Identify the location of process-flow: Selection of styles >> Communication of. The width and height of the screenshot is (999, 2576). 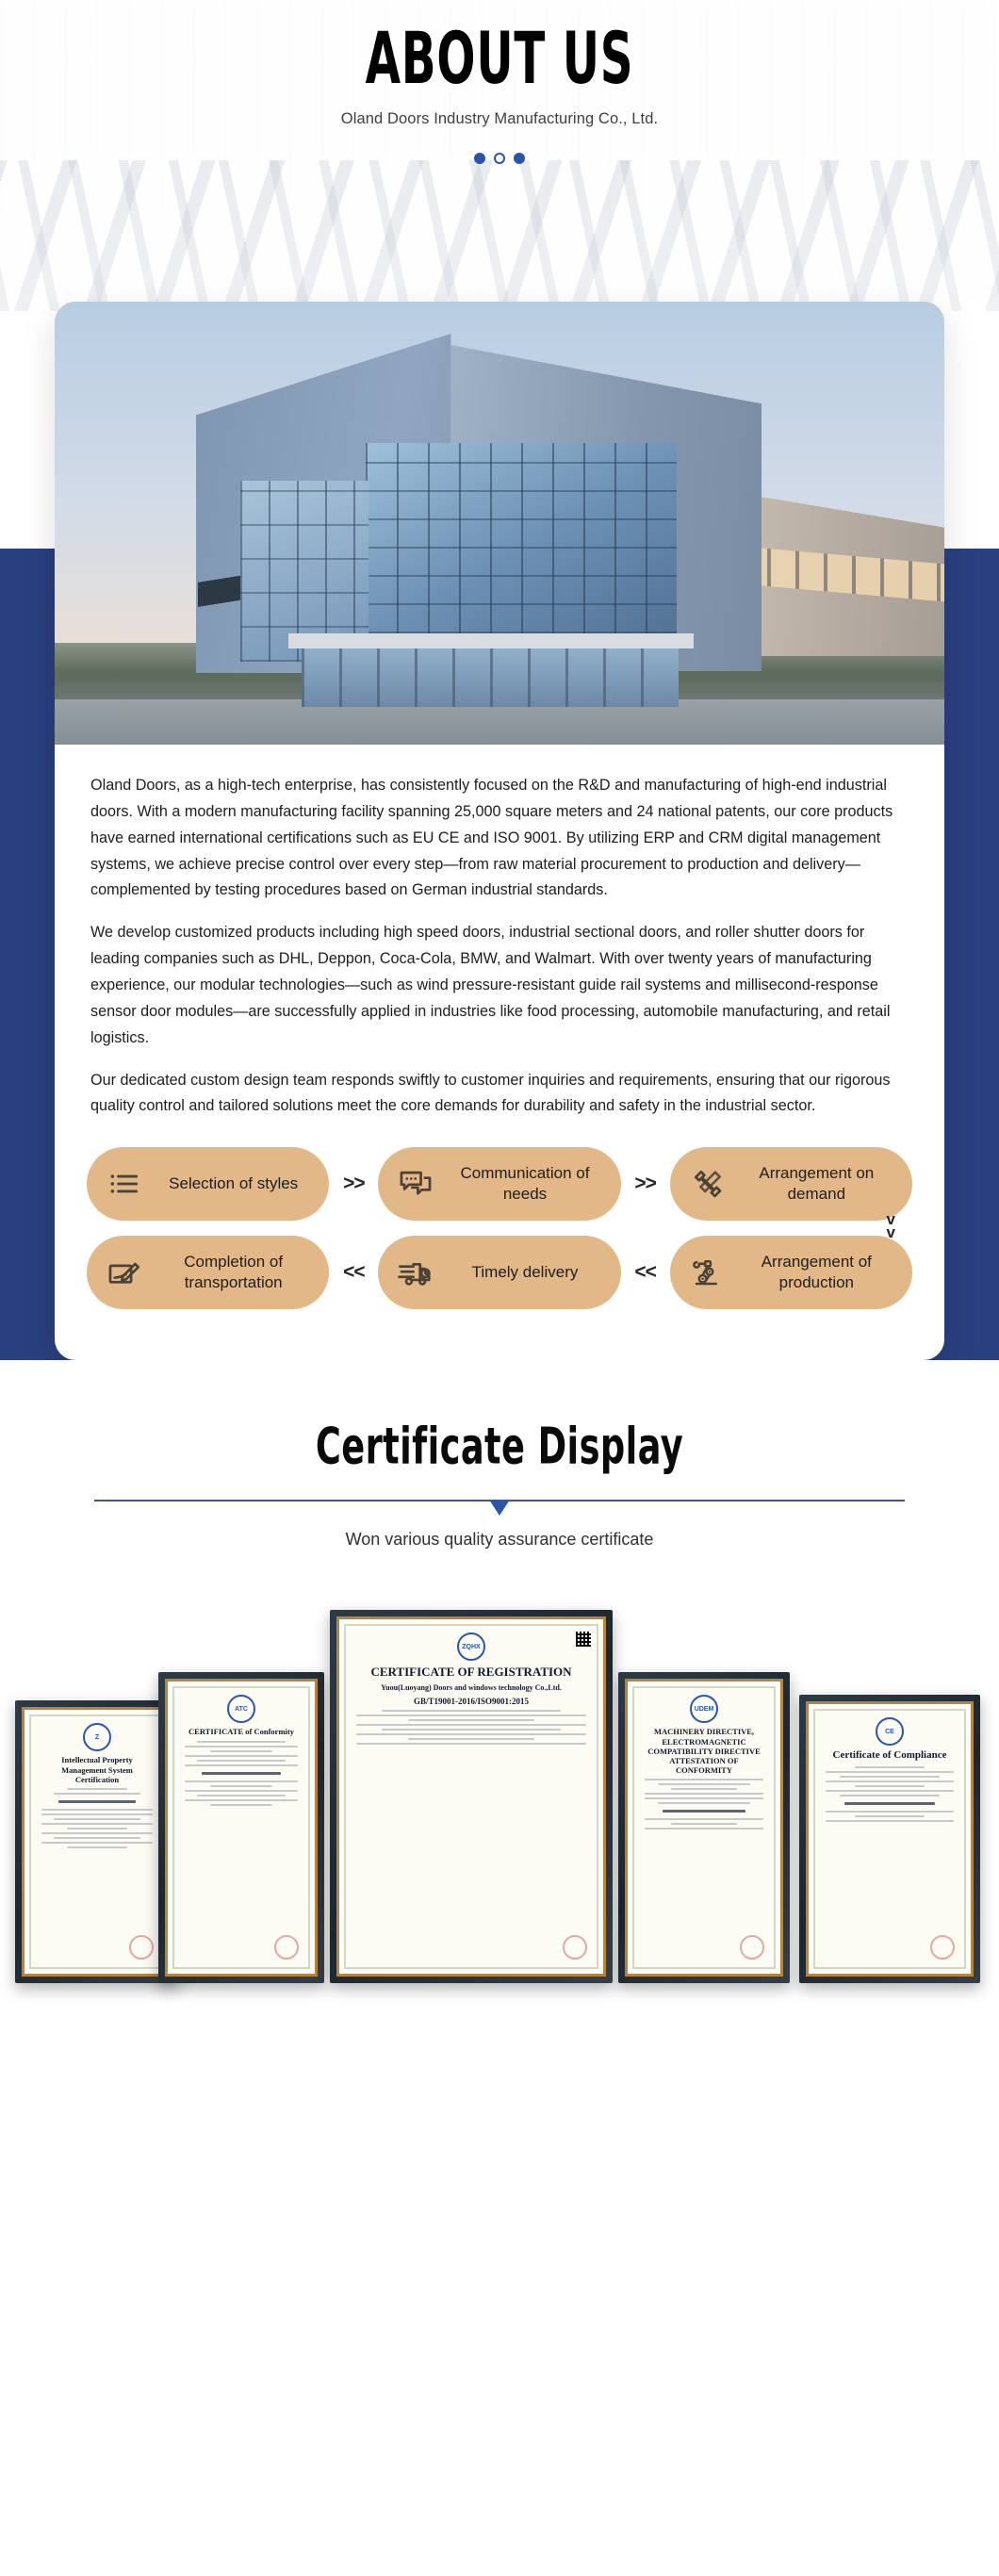
(499, 1223).